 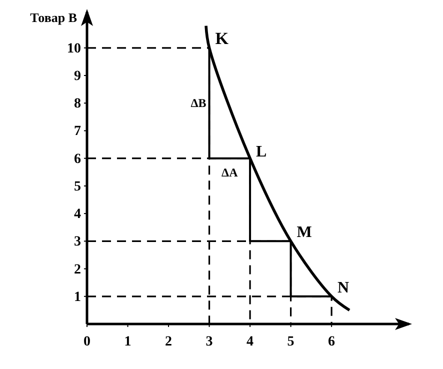 I want to click on y-tick-label: 1, so click(x=77, y=297).